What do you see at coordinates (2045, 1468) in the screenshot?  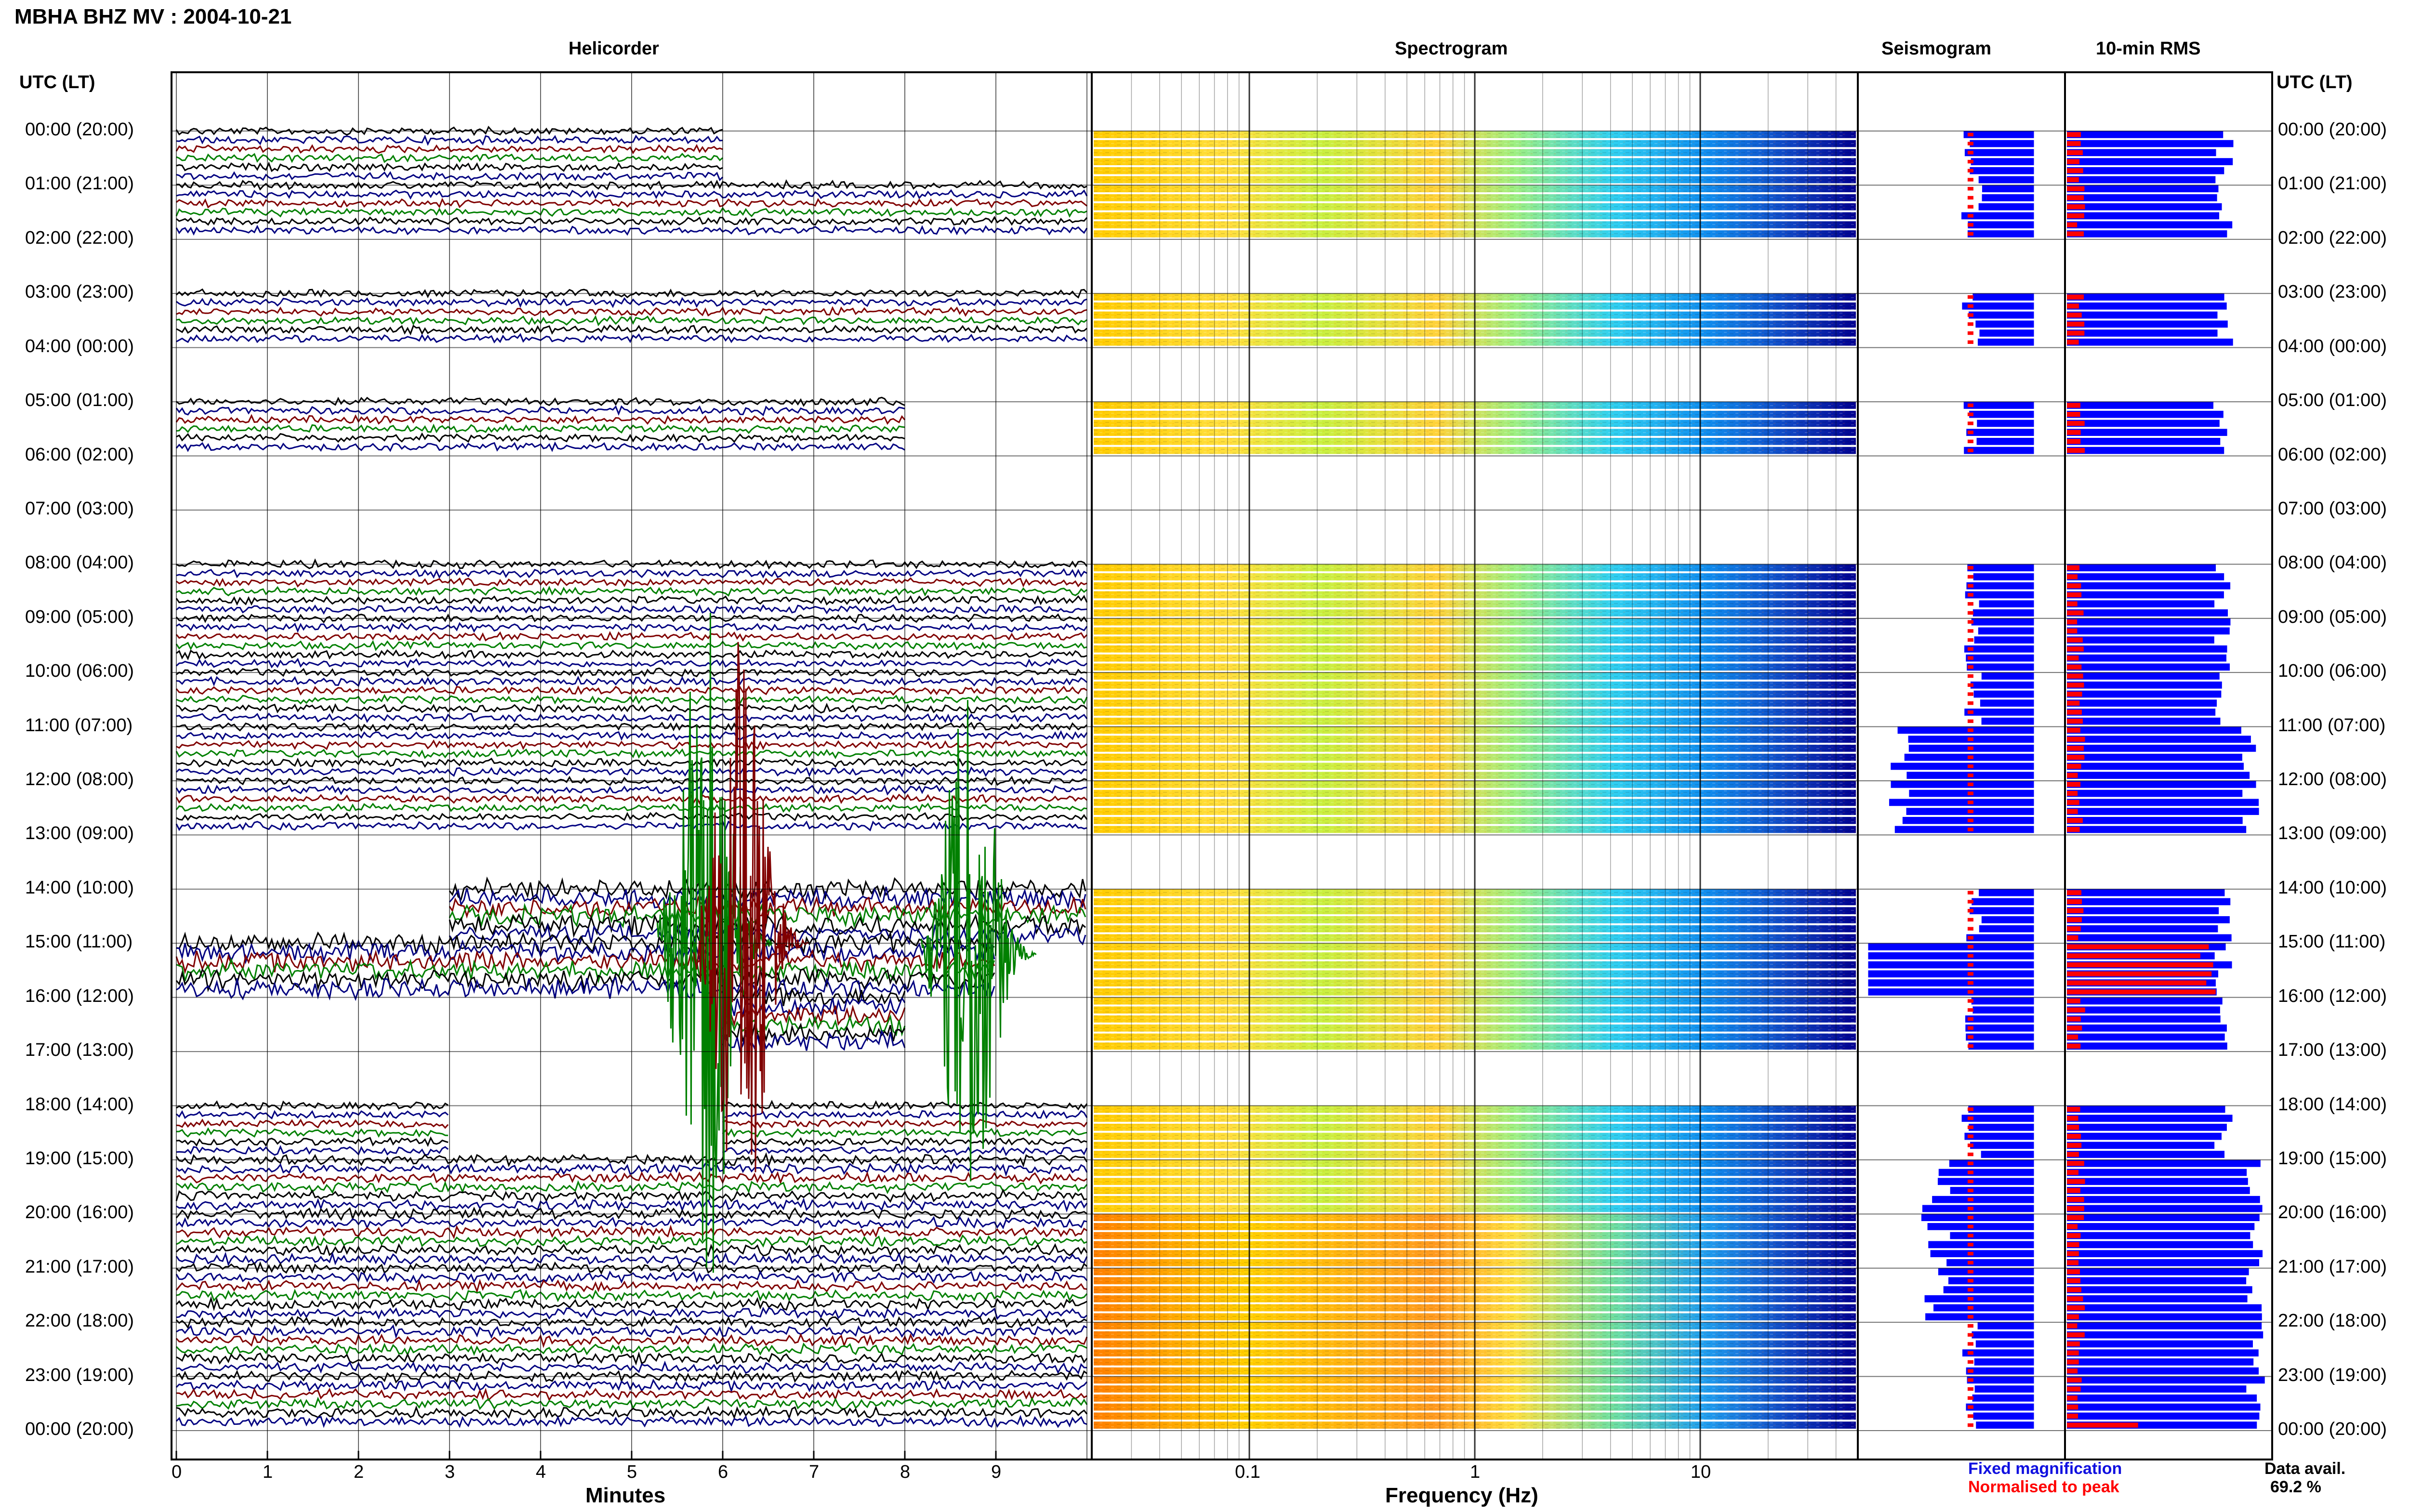 I see `legend-fixed: Fixed magnification` at bounding box center [2045, 1468].